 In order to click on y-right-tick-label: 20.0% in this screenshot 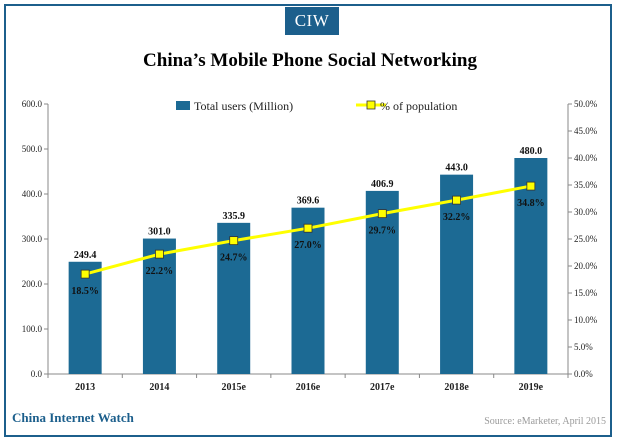, I will do `click(586, 266)`.